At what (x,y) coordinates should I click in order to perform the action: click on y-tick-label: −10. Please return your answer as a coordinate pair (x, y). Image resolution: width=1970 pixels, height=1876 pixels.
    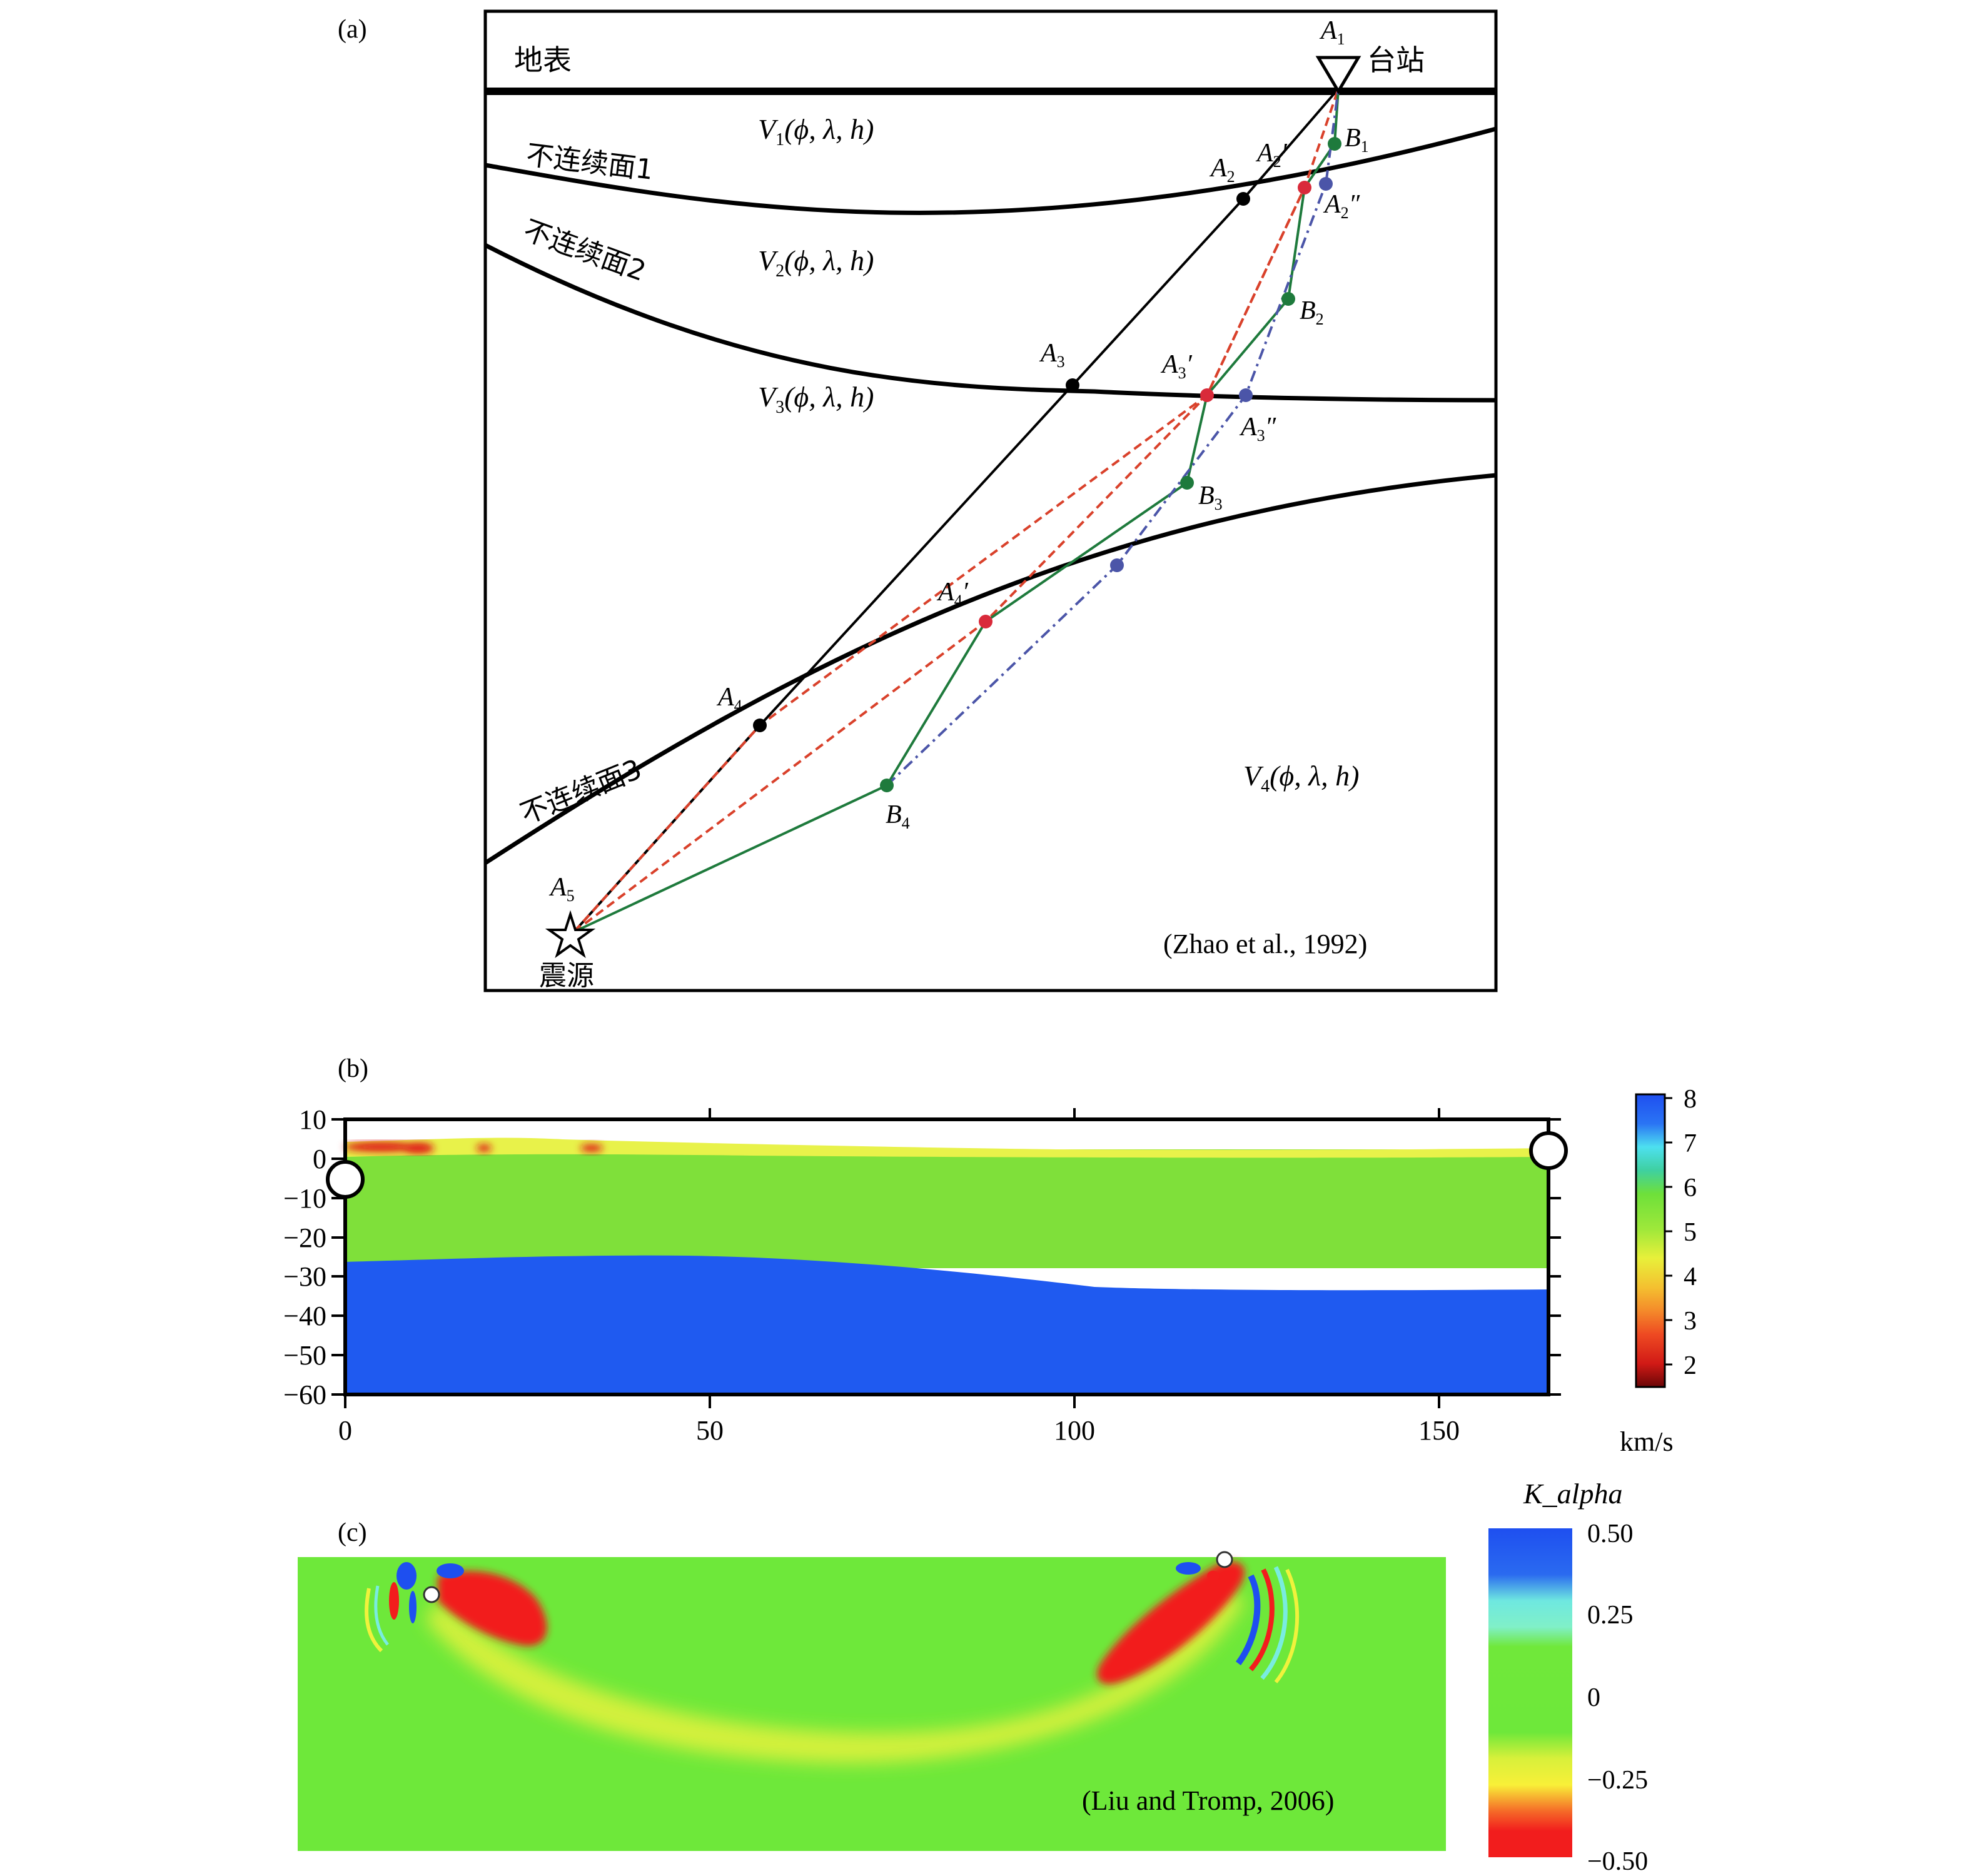
    Looking at the image, I should click on (304, 1198).